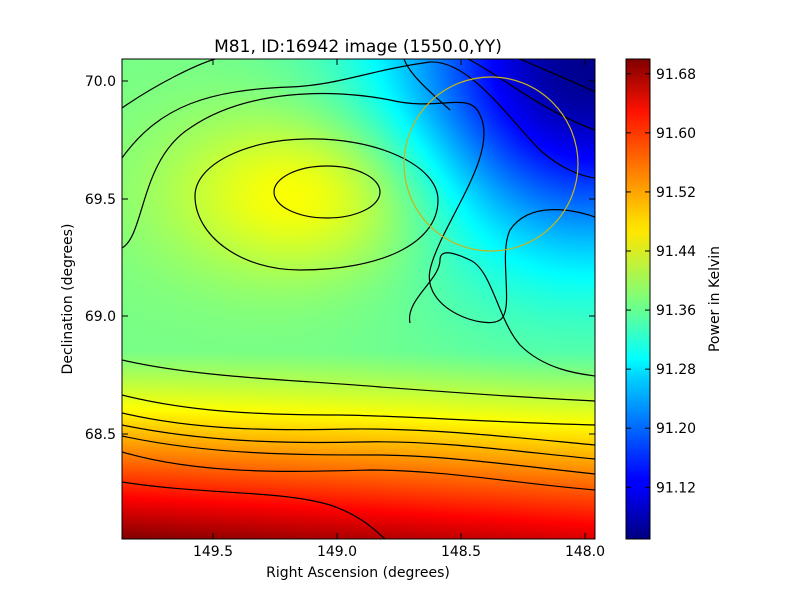  What do you see at coordinates (100, 435) in the screenshot?
I see `y-tick-label: 68.5` at bounding box center [100, 435].